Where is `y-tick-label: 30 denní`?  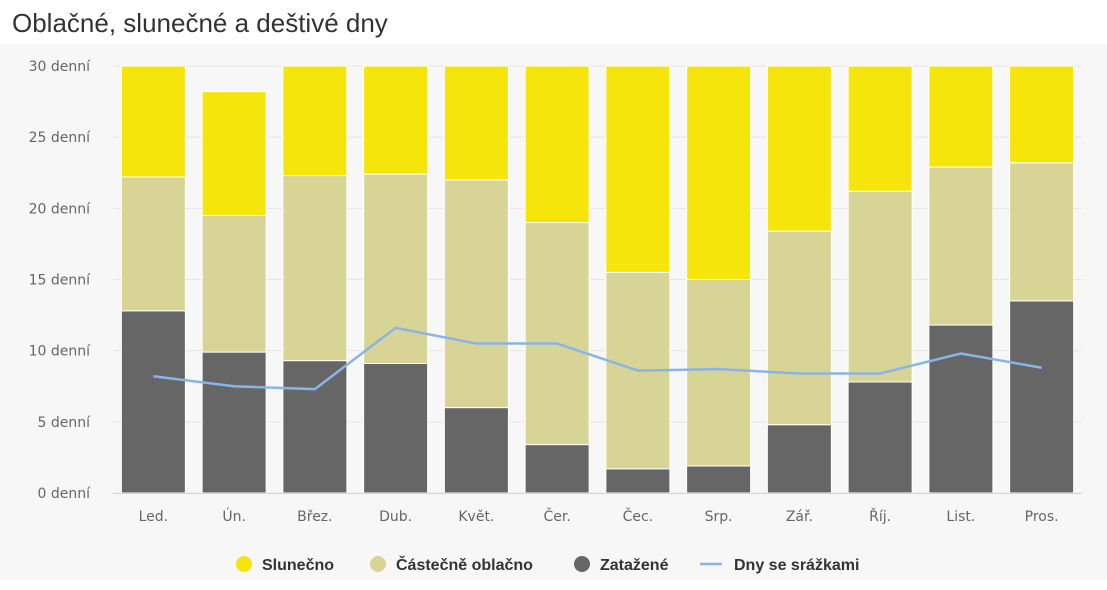 y-tick-label: 30 denní is located at coordinates (60, 67).